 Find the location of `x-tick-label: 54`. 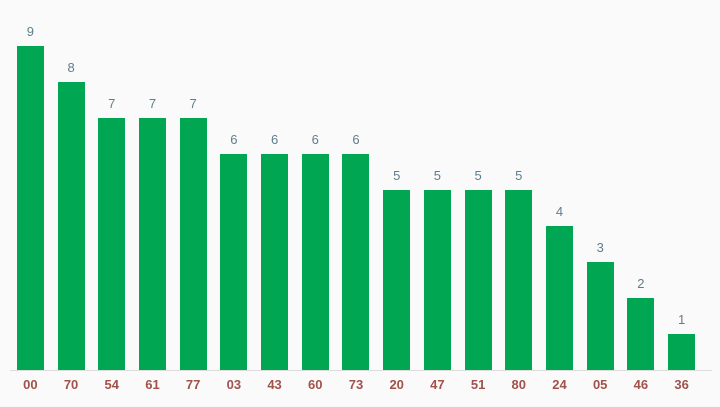

x-tick-label: 54 is located at coordinates (111, 384).